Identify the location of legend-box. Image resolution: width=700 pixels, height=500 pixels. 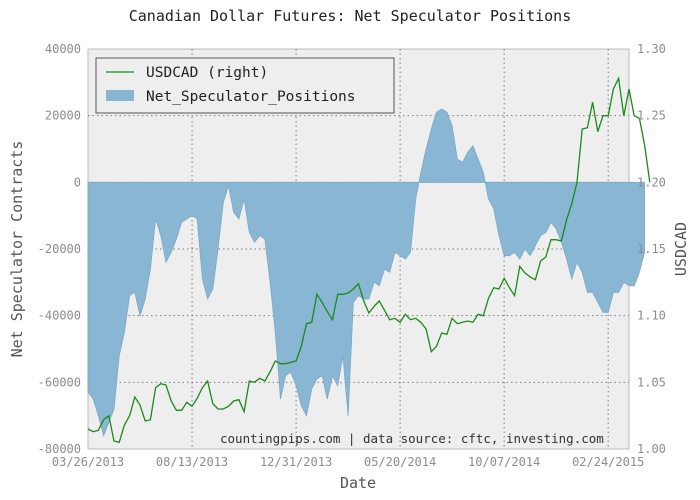
(245, 85).